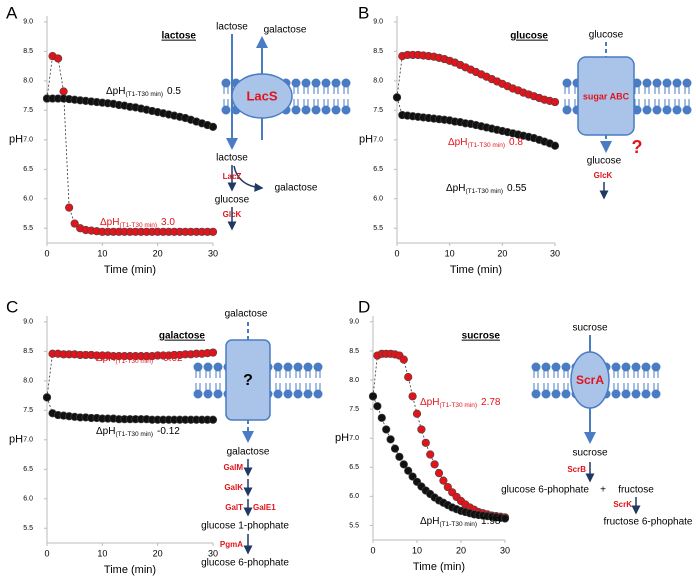 The height and width of the screenshot is (586, 696). I want to click on enzyme: GalM, so click(233, 467).